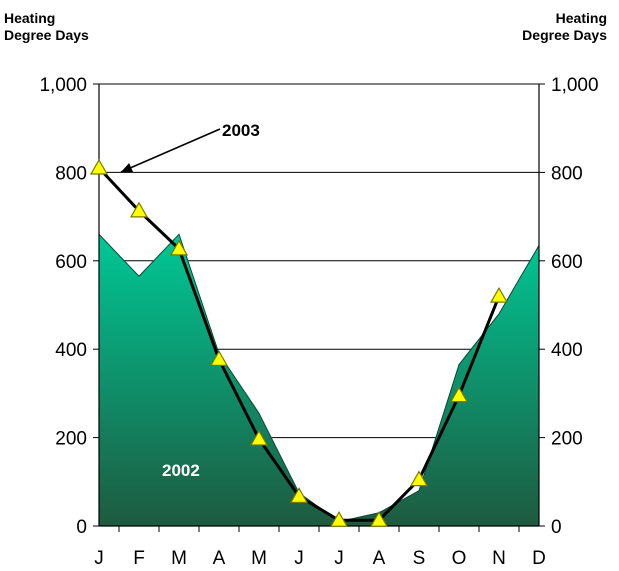 This screenshot has width=619, height=571. I want to click on left-y-tick-label: 400, so click(71, 350).